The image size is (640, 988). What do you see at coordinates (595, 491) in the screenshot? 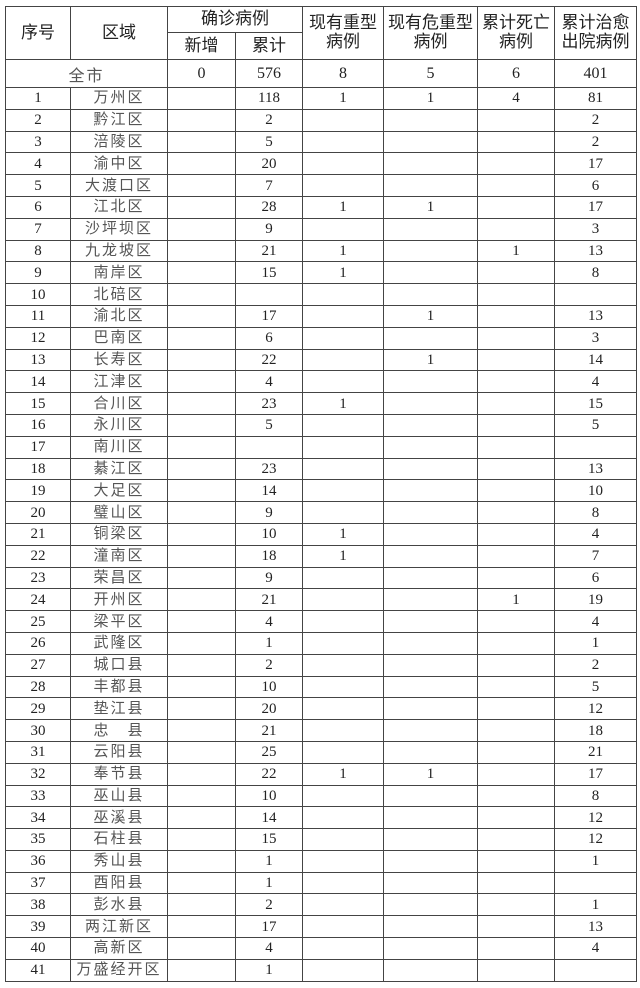
I see `row-recovered: 10` at bounding box center [595, 491].